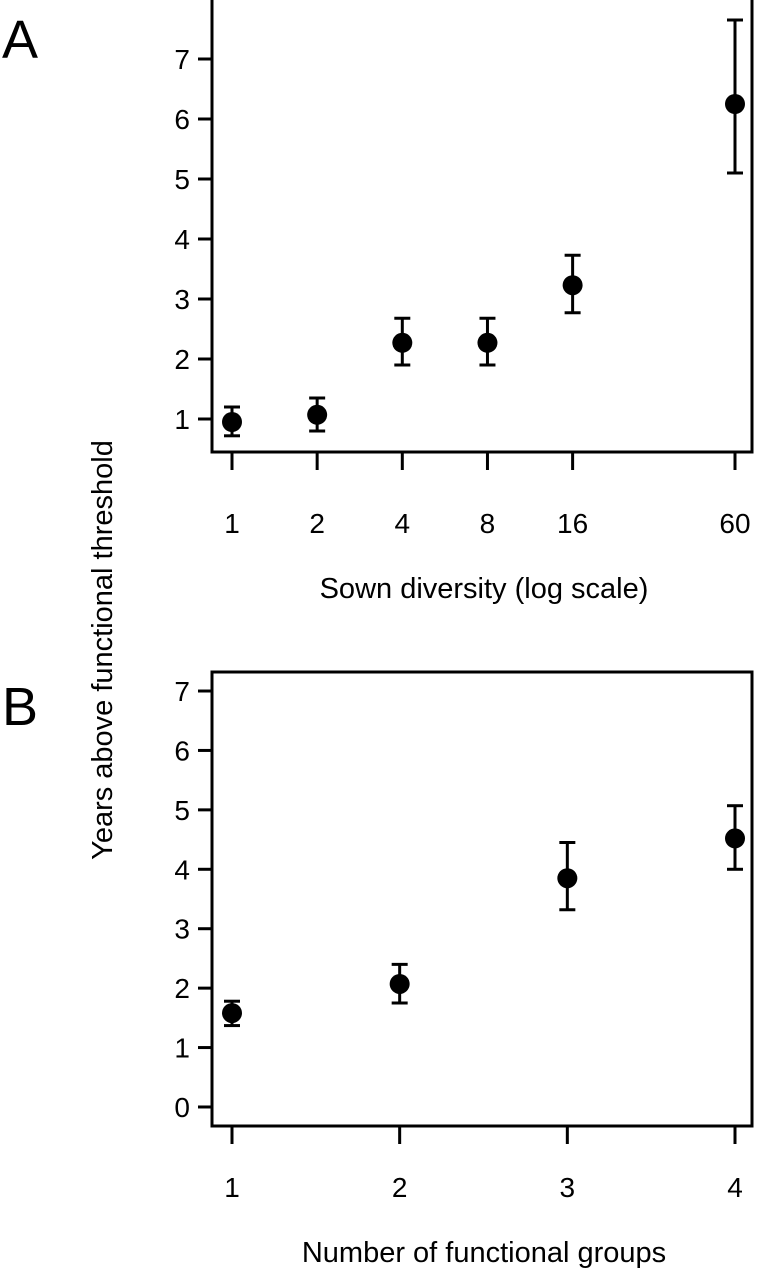 Image resolution: width=757 pixels, height=1280 pixels. Describe the element at coordinates (193, 239) in the screenshot. I see `panel-a-y-axis: 1 2 3 4 5 6 7` at that location.